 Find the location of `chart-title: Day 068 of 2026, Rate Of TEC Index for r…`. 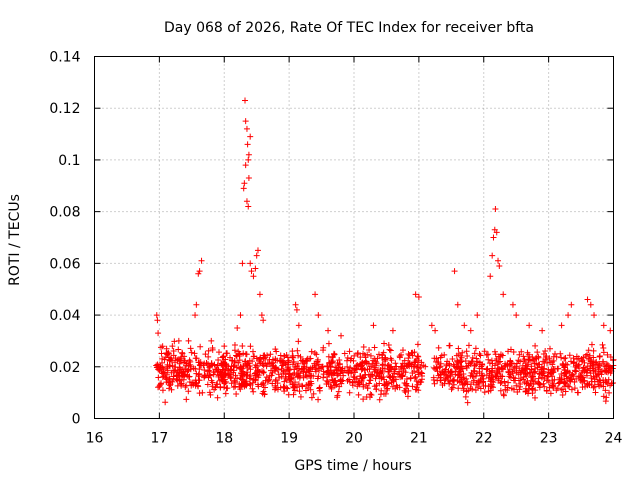

chart-title: Day 068 of 2026, Rate Of TEC Index for r… is located at coordinates (349, 28).